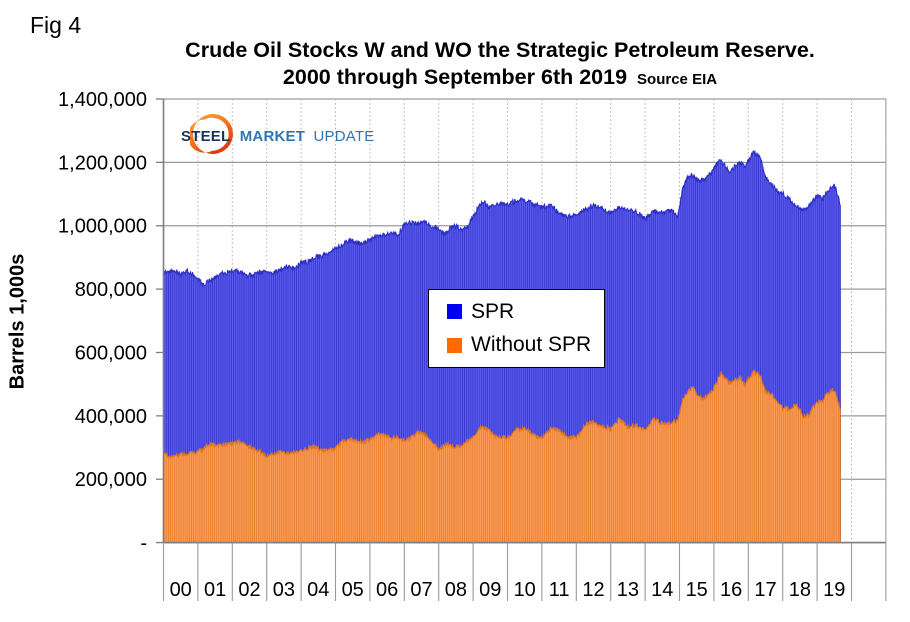 This screenshot has height=622, width=910. Describe the element at coordinates (215, 590) in the screenshot. I see `x-tick-label: 01` at that location.